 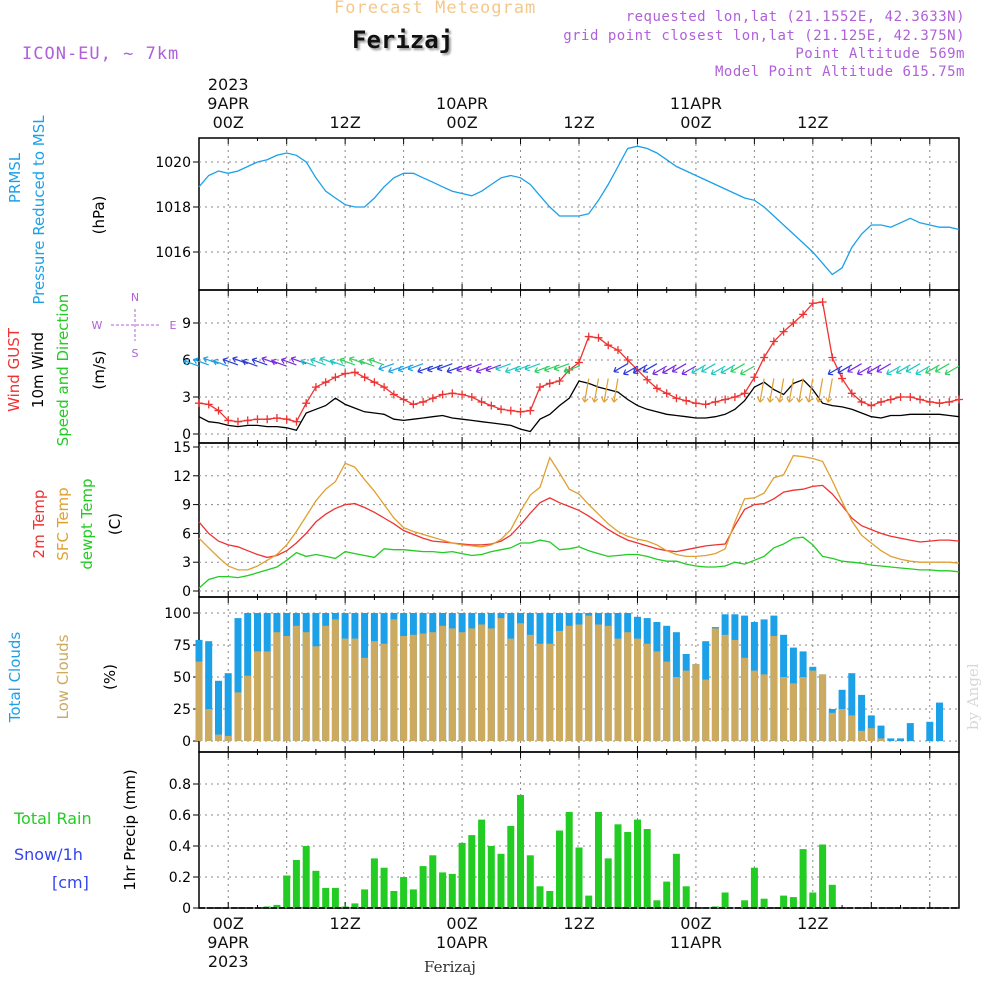 I want to click on legend-snow: Snow/1h, so click(x=48, y=854).